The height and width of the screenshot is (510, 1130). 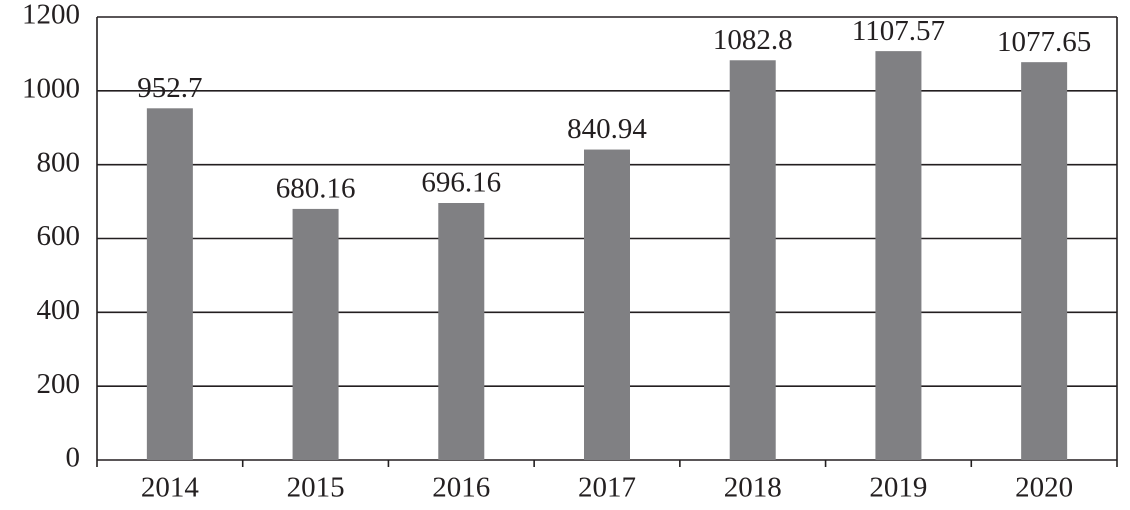 I want to click on value-label: 696.16, so click(x=461, y=183).